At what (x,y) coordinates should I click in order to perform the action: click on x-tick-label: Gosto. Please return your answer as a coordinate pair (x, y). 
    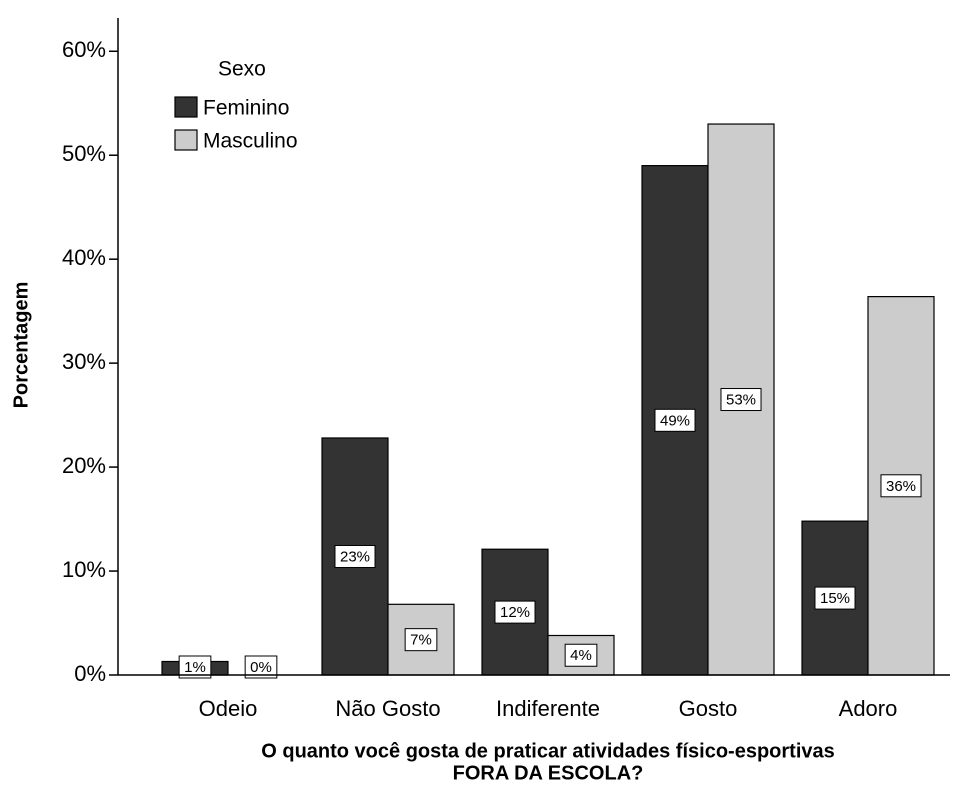
    Looking at the image, I should click on (708, 708).